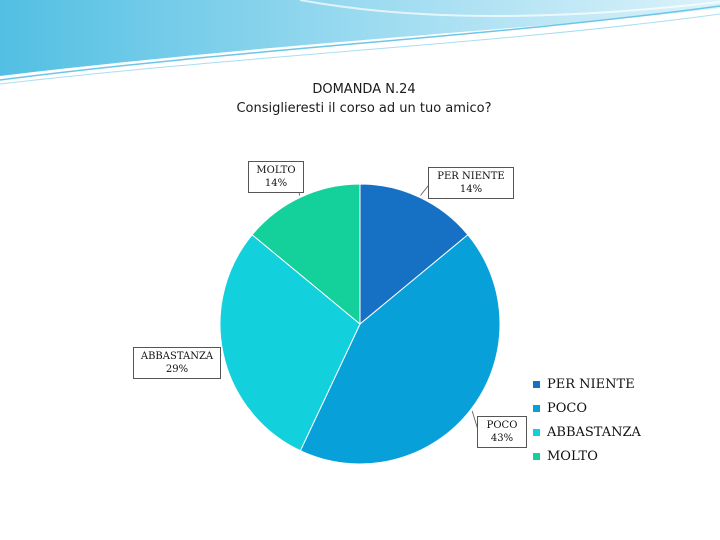 This screenshot has width=720, height=540. I want to click on pie-slice-per-niente, so click(414, 254).